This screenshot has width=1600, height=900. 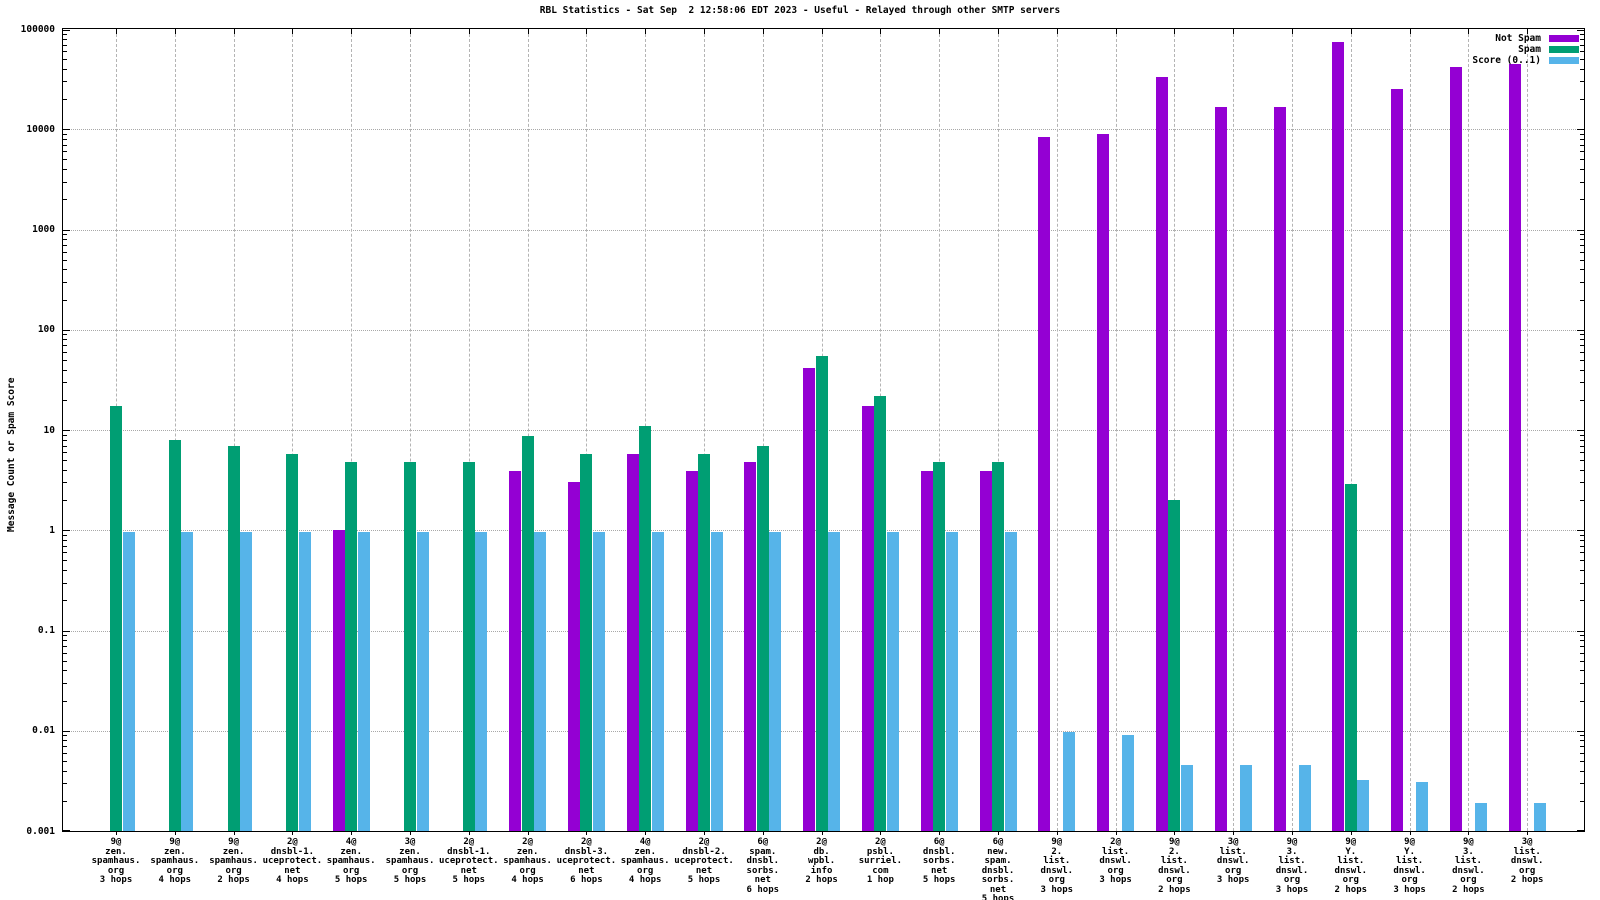 What do you see at coordinates (939, 861) in the screenshot?
I see `x-tick-label: 6@ dnsbl. sorbs. net 5 hops` at bounding box center [939, 861].